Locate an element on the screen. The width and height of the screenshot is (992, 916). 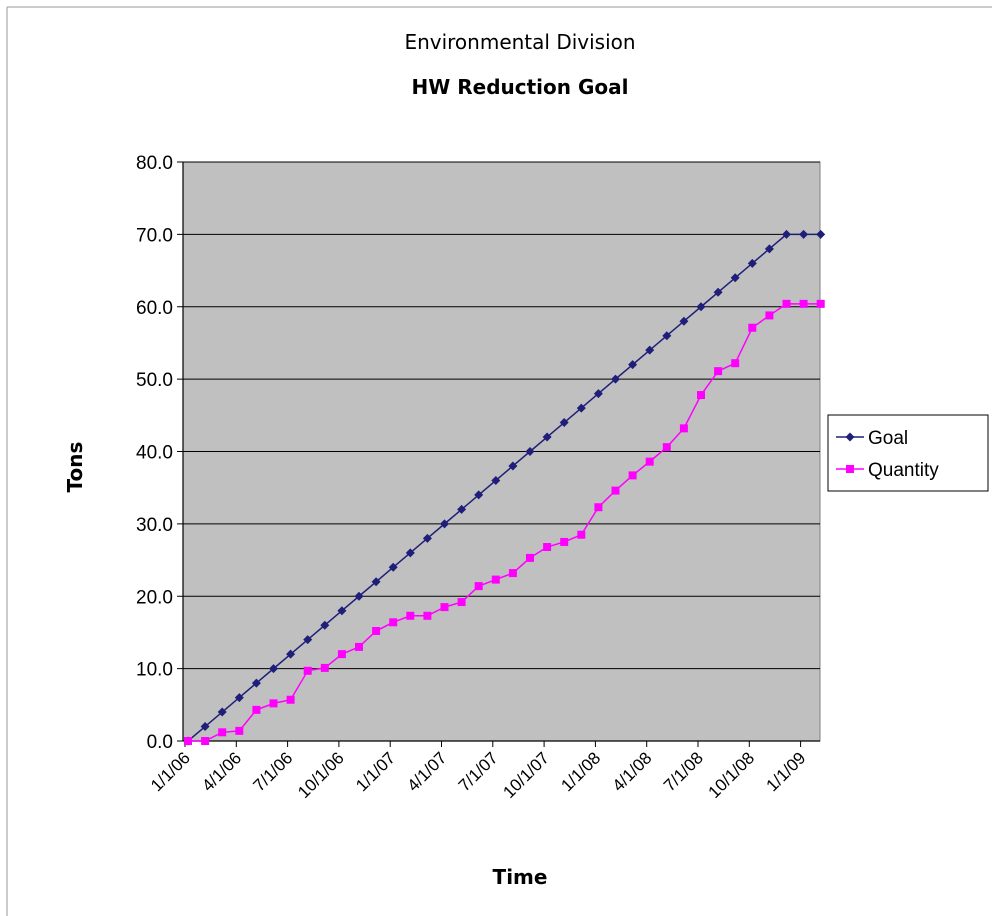
x-tick-label: 4/1/07 is located at coordinates (426, 771).